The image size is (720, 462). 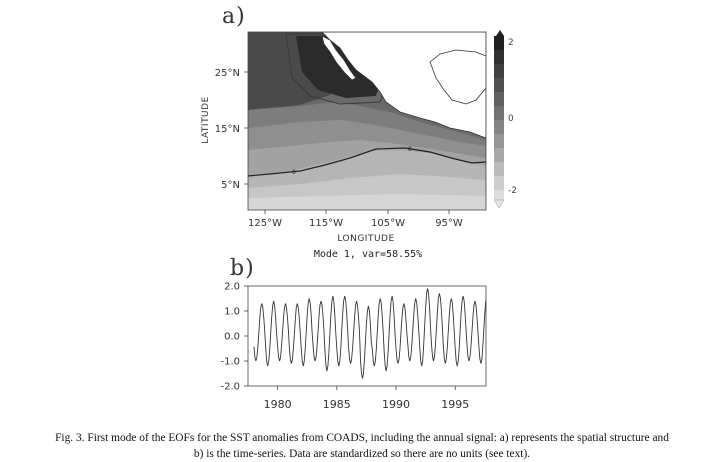 I want to click on colorbar-bottom-arrow, so click(x=499, y=204).